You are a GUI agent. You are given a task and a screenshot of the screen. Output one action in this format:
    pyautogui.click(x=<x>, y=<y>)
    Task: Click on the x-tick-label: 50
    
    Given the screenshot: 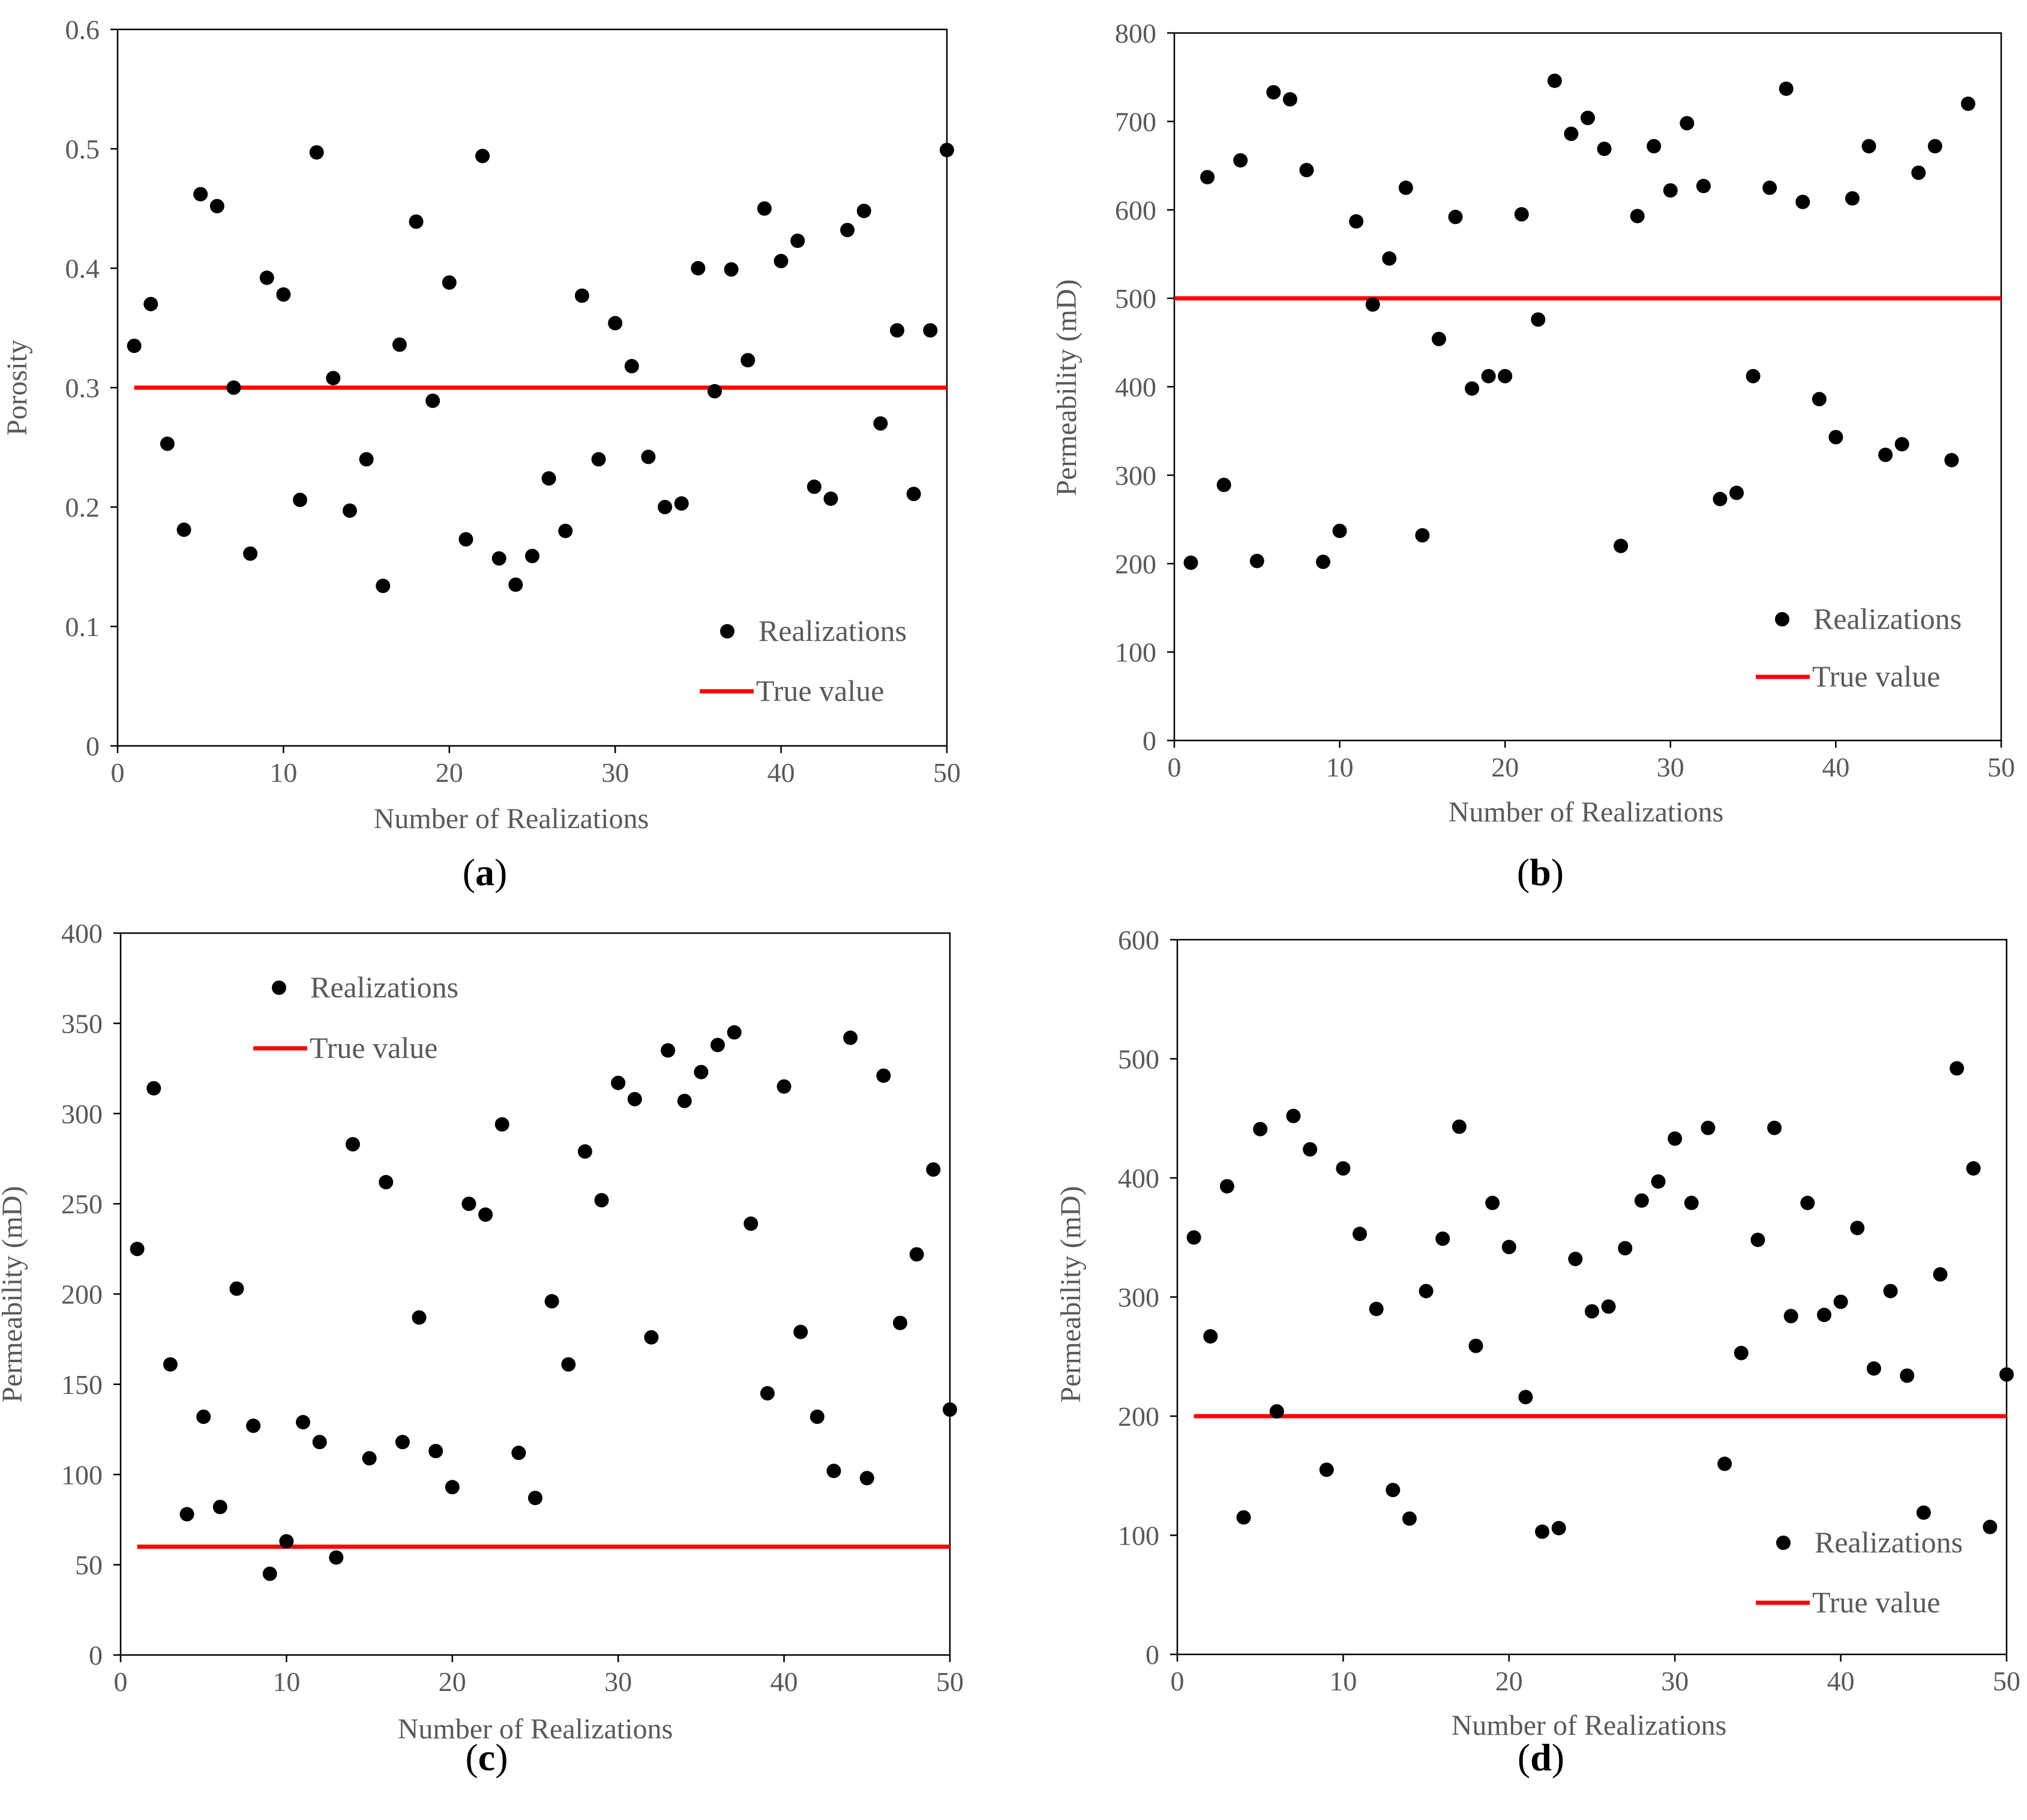 What is the action you would take?
    pyautogui.click(x=2001, y=767)
    